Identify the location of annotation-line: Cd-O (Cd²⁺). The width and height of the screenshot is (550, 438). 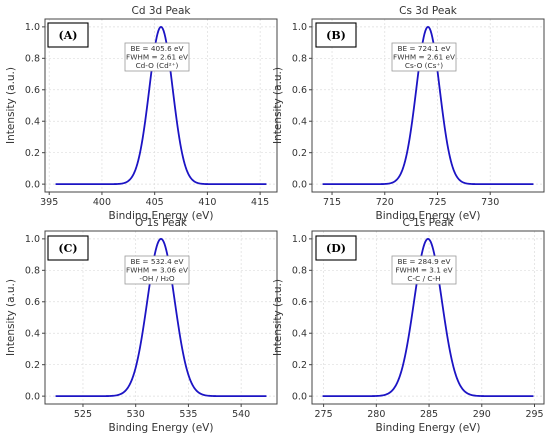
(157, 65).